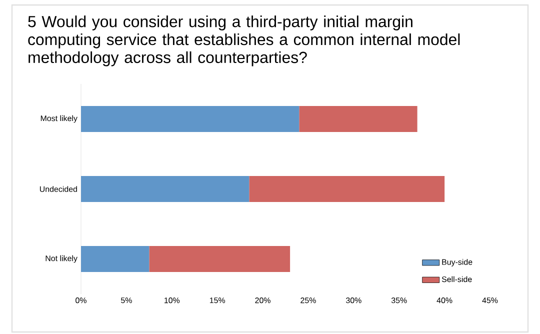 The height and width of the screenshot is (334, 540). Describe the element at coordinates (244, 41) in the screenshot. I see `chart-title: 5 Would you consider using a third-party initial margin computing service that establishes a common internal model methodology across all counterparties?` at that location.